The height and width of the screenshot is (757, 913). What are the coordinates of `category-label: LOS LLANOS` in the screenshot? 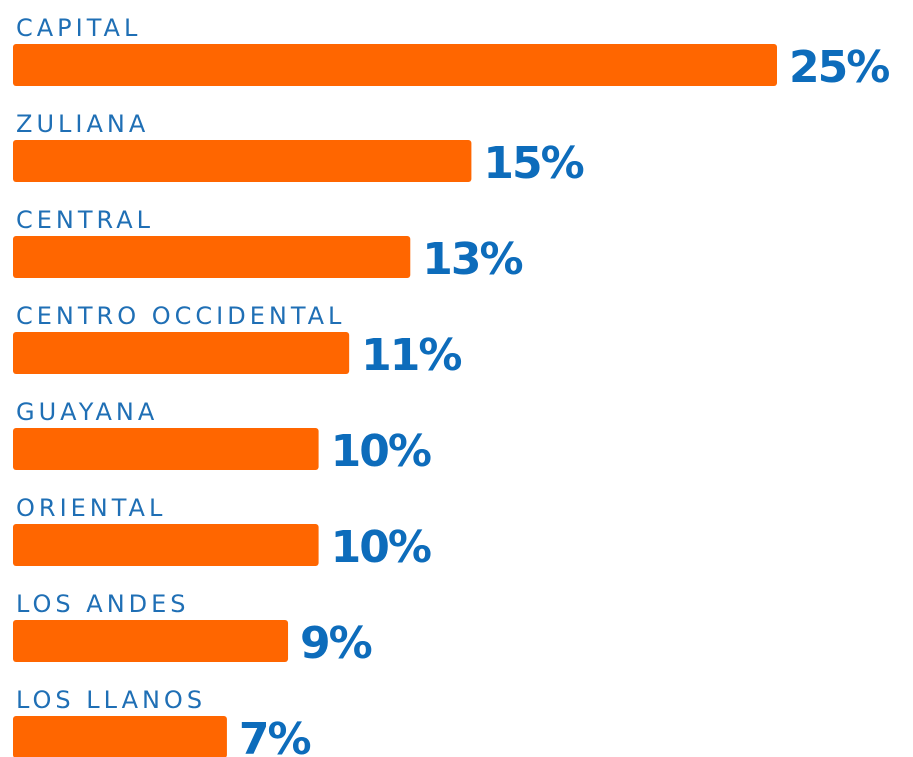 It's located at (111, 700).